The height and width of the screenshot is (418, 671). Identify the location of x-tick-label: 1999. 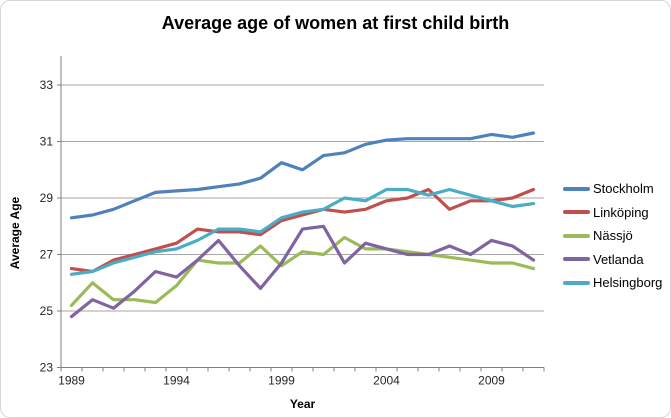
(281, 381).